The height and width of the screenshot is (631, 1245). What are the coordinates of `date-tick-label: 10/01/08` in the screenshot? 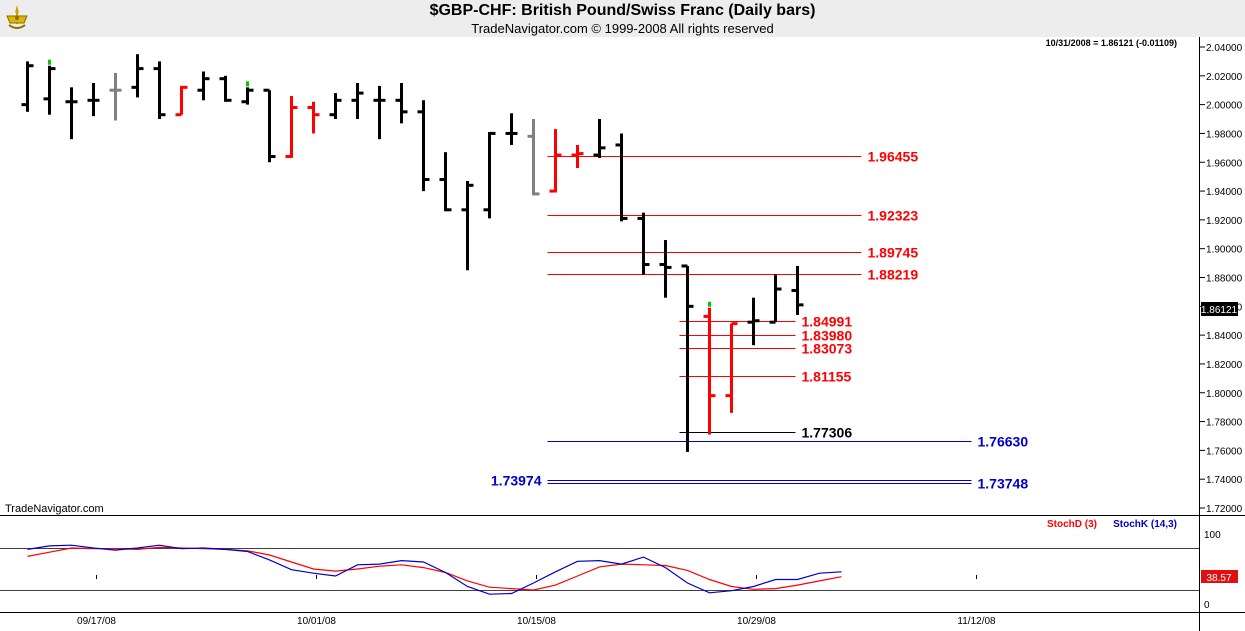 It's located at (316, 621).